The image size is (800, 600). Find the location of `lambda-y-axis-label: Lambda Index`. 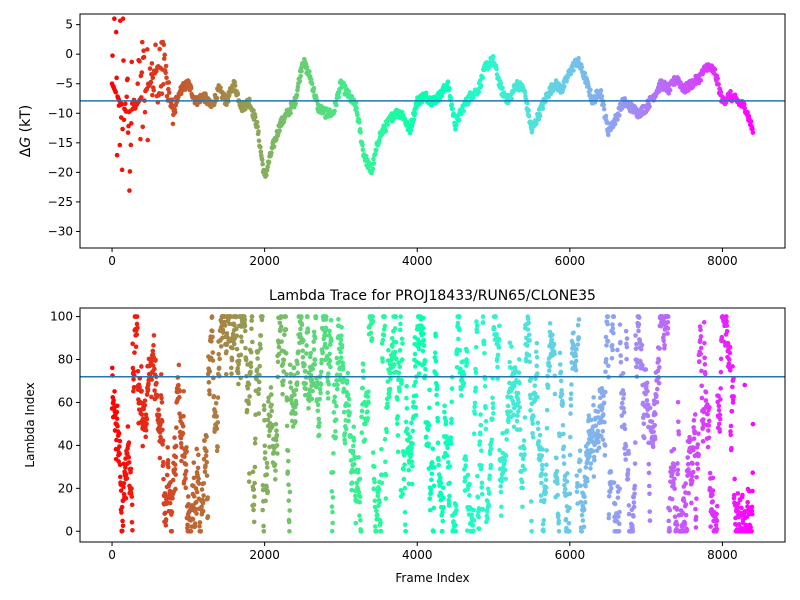

lambda-y-axis-label: Lambda Index is located at coordinates (30, 424).